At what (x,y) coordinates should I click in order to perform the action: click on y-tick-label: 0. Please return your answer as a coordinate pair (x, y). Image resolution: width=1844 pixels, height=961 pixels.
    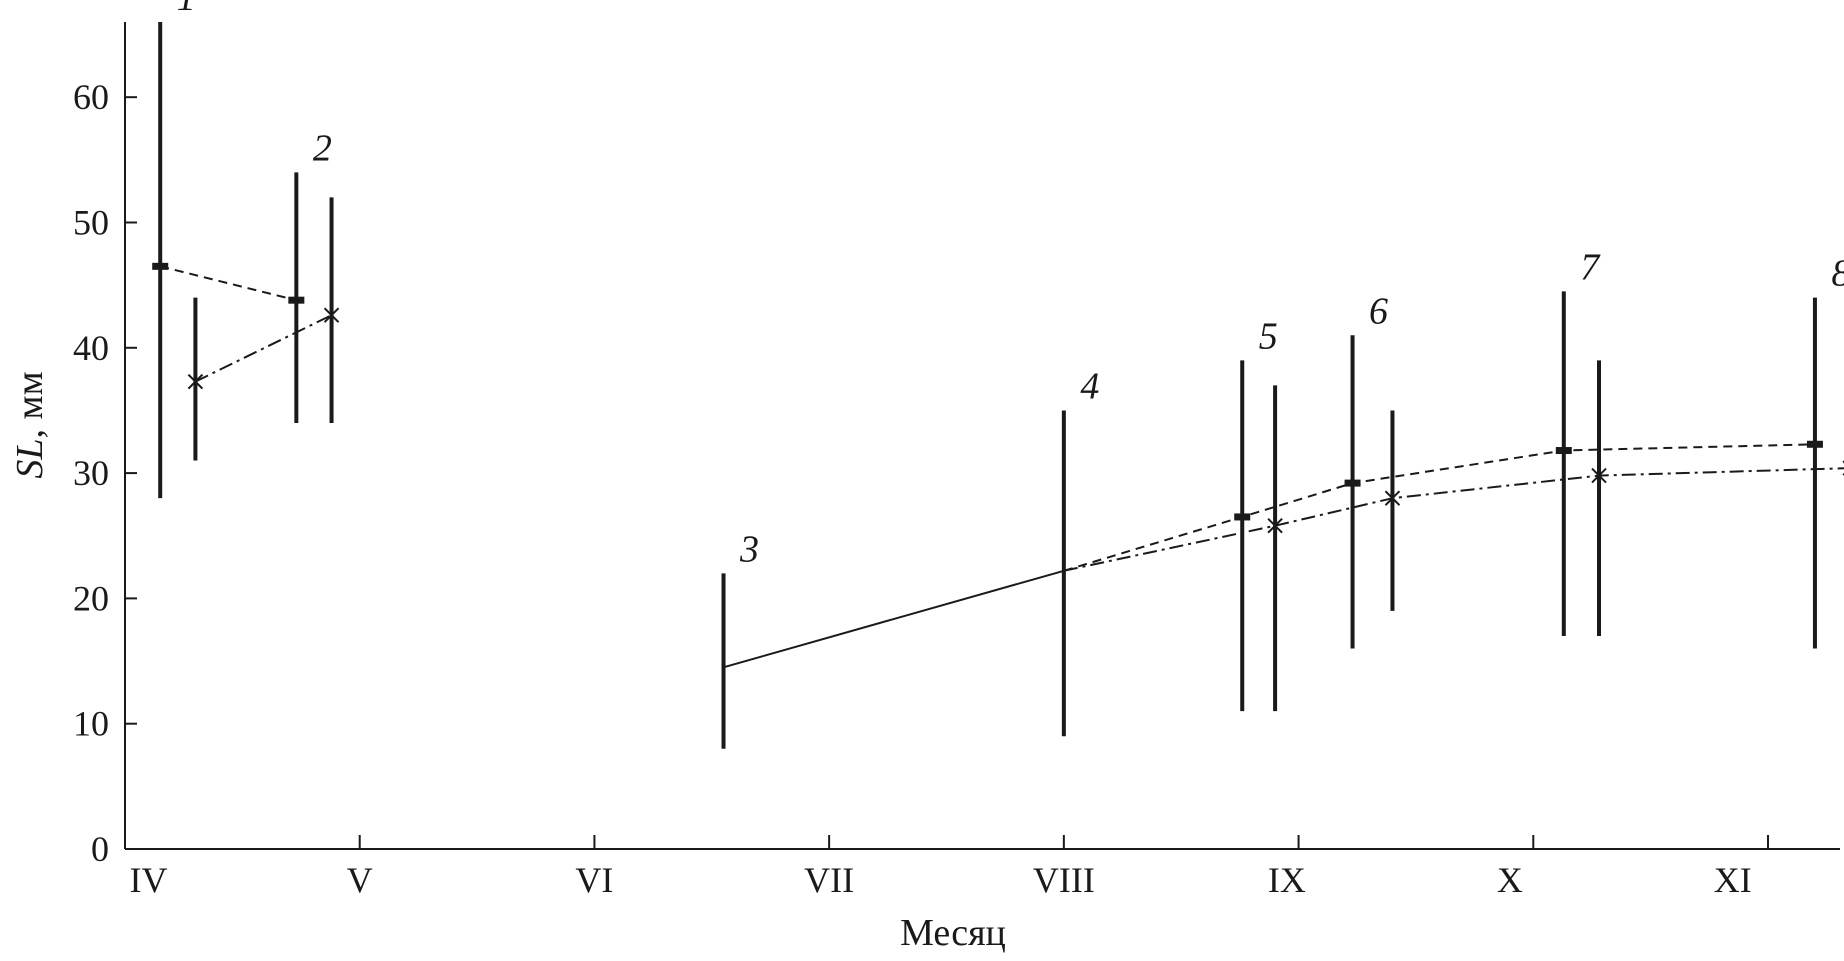
    Looking at the image, I should click on (100, 849).